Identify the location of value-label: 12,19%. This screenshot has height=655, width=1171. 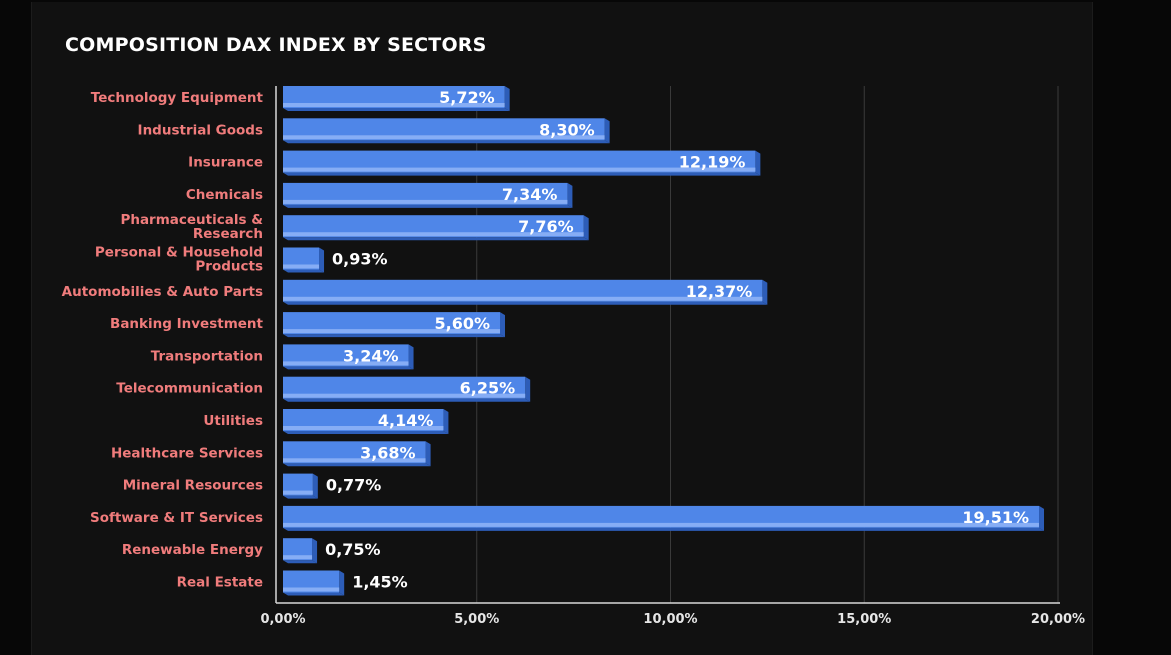
(712, 162).